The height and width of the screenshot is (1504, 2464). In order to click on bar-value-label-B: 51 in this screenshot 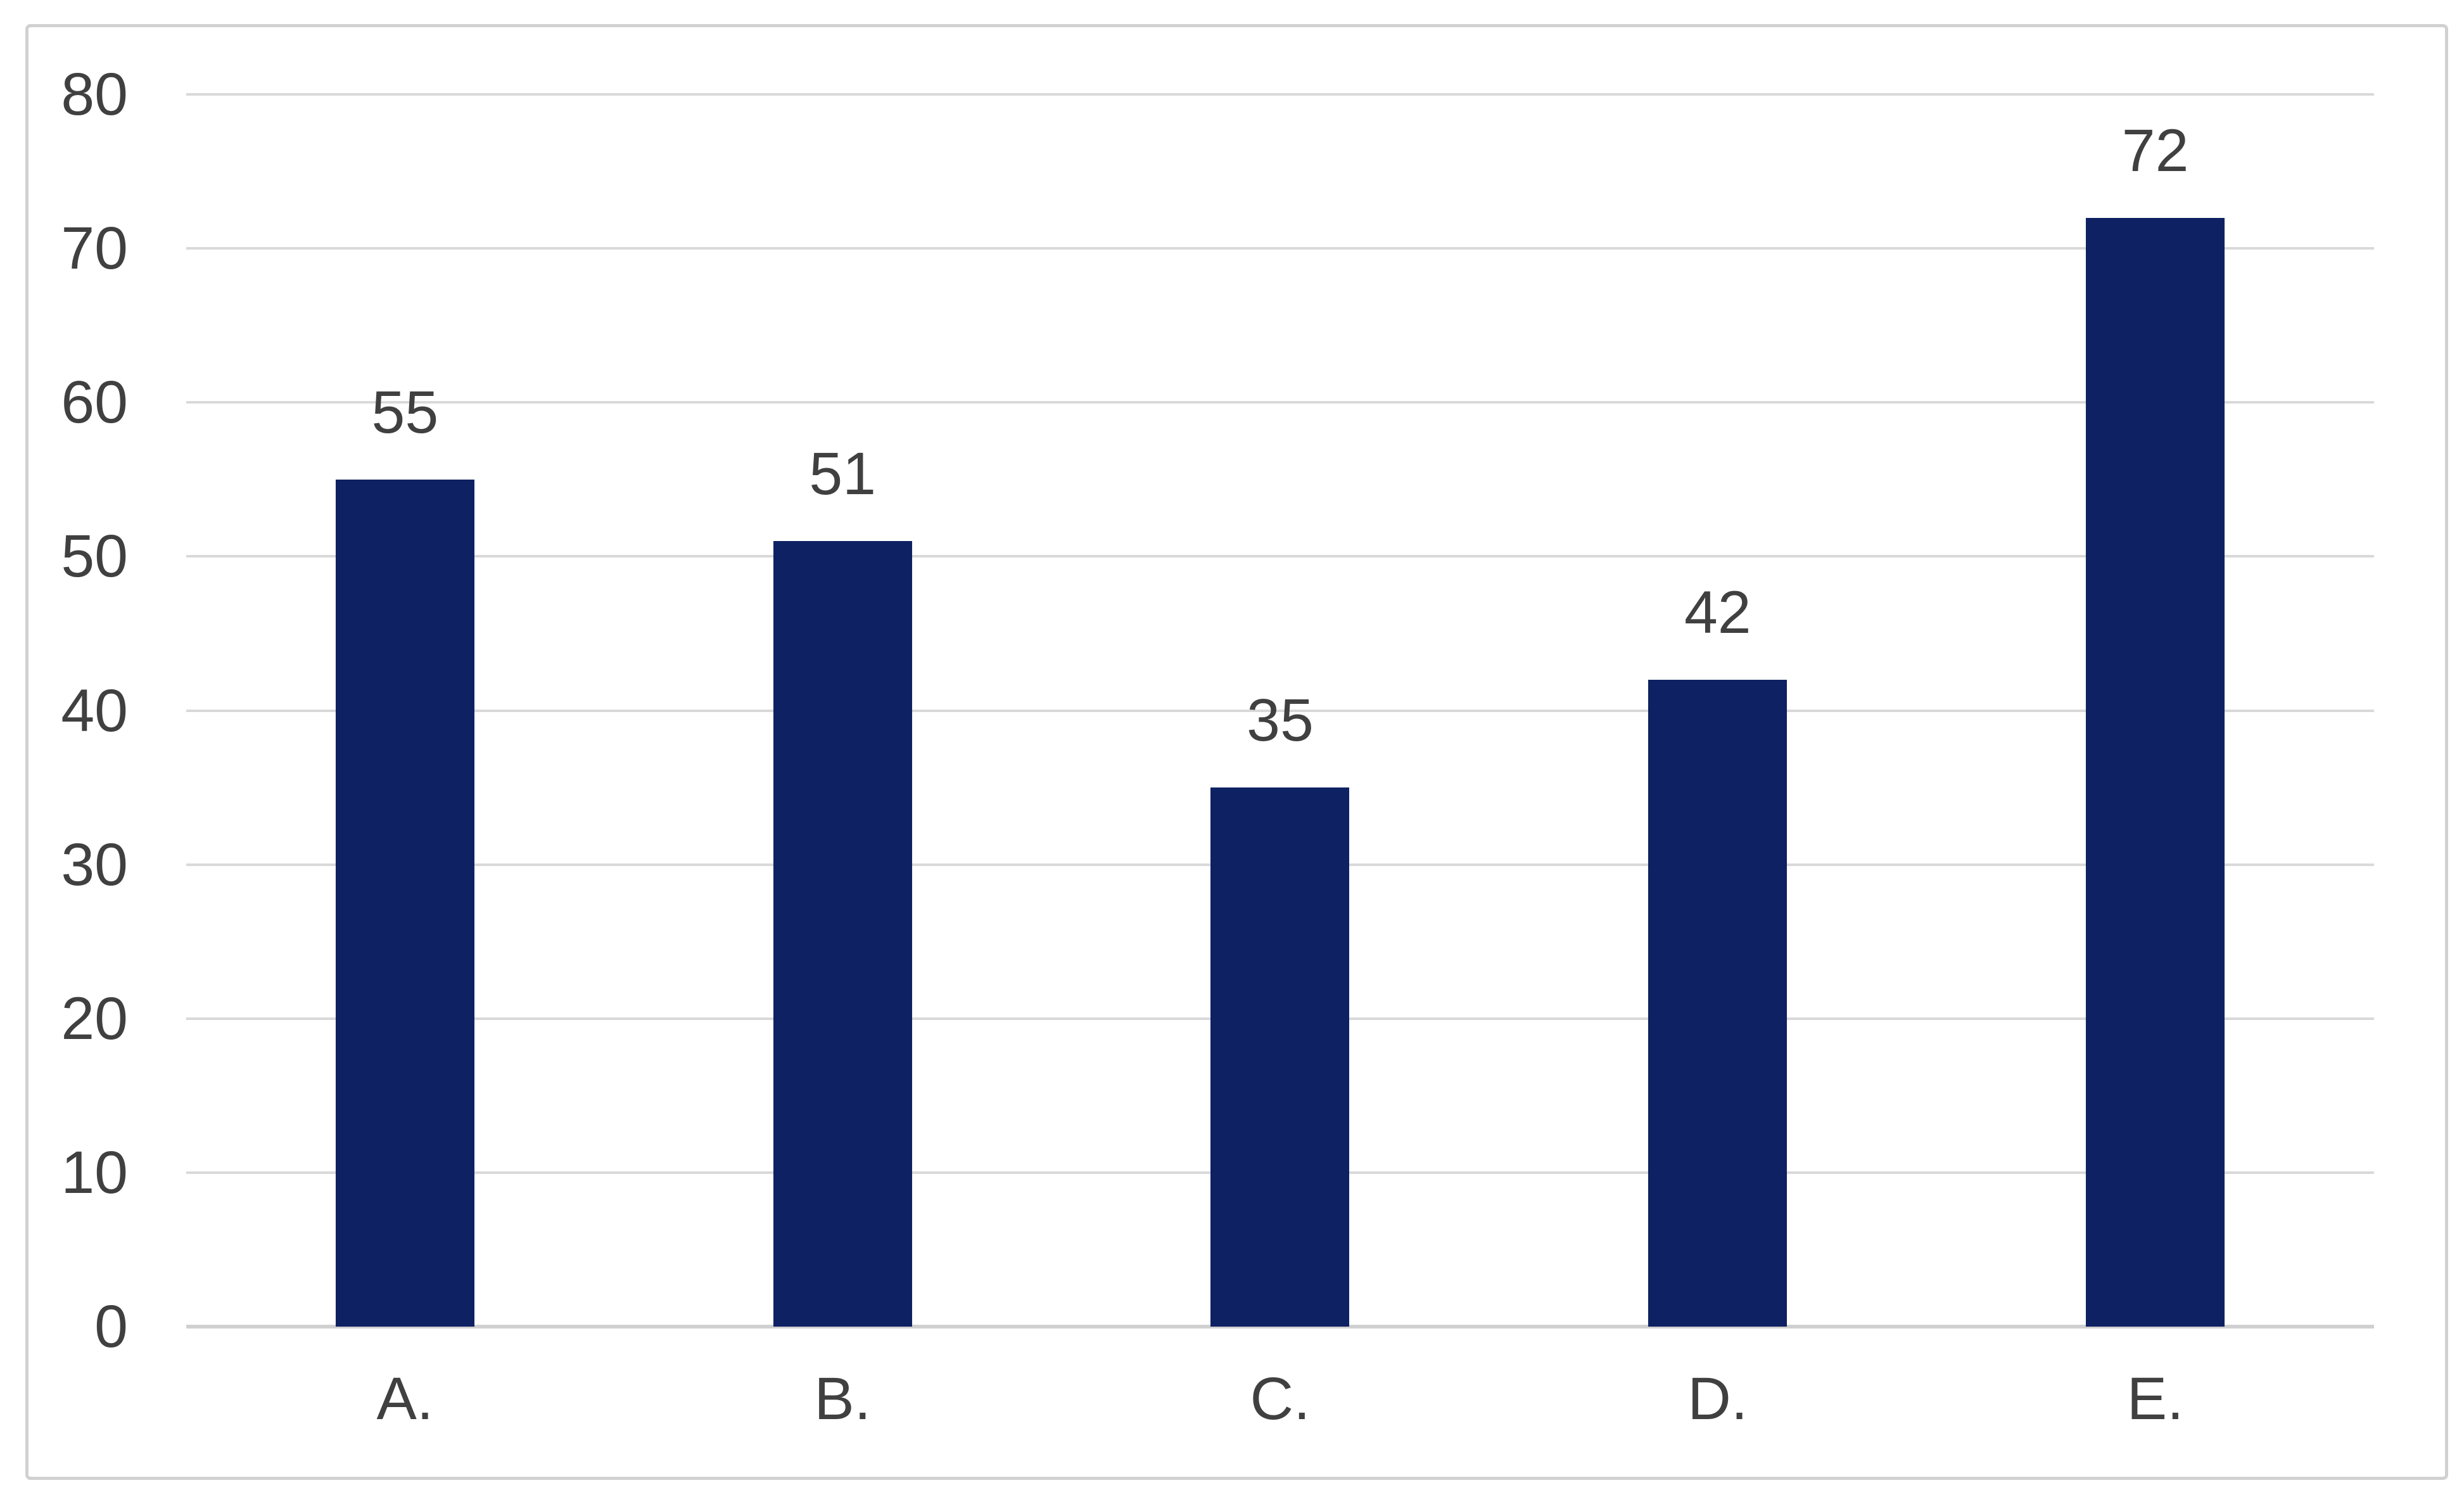, I will do `click(843, 474)`.